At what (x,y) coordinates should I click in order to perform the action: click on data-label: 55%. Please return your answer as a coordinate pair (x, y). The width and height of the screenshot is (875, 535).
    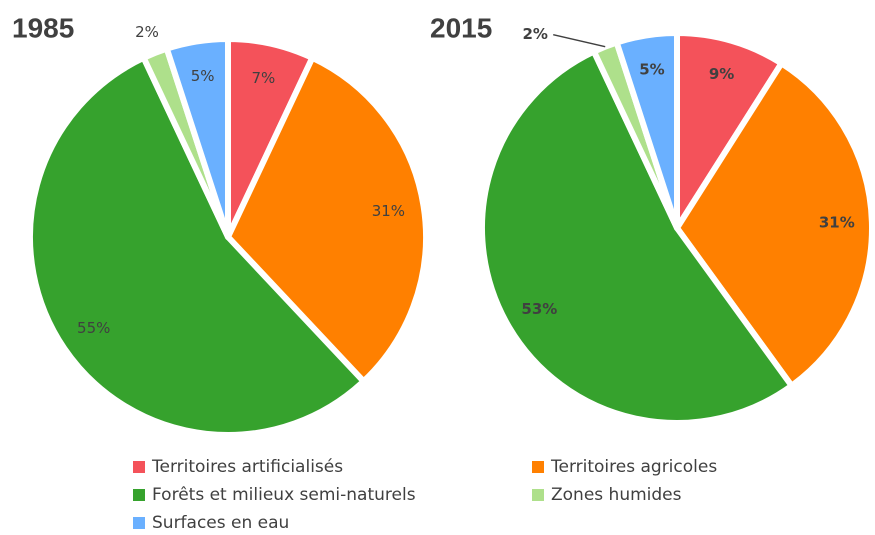
    Looking at the image, I should click on (93, 328).